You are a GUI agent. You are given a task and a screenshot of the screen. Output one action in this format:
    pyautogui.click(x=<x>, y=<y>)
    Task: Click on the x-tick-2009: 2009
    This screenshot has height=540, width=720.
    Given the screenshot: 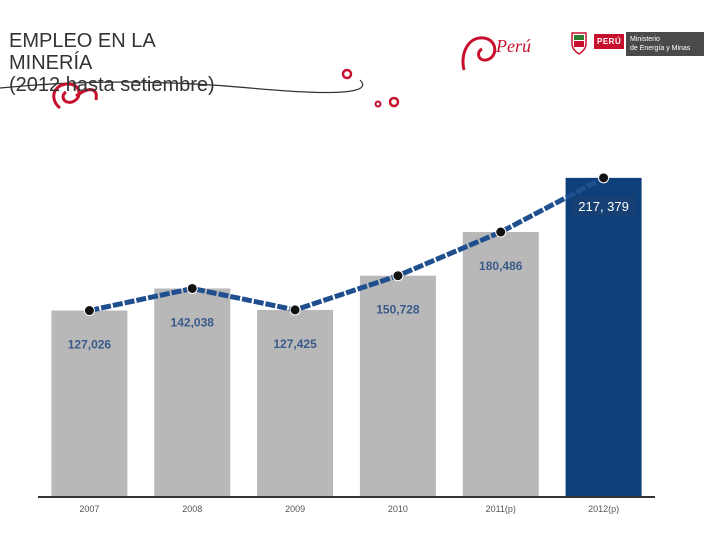 What is the action you would take?
    pyautogui.click(x=295, y=509)
    